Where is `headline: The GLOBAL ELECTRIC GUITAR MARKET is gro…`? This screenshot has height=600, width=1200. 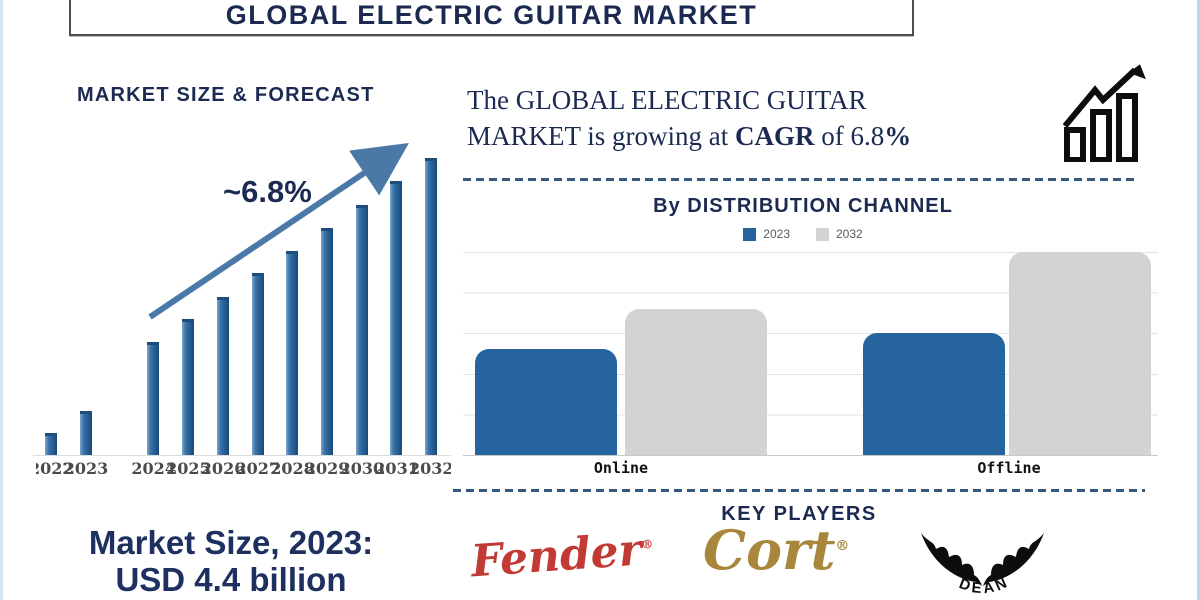 headline: The GLOBAL ELECTRIC GUITAR MARKET is gro… is located at coordinates (767, 118).